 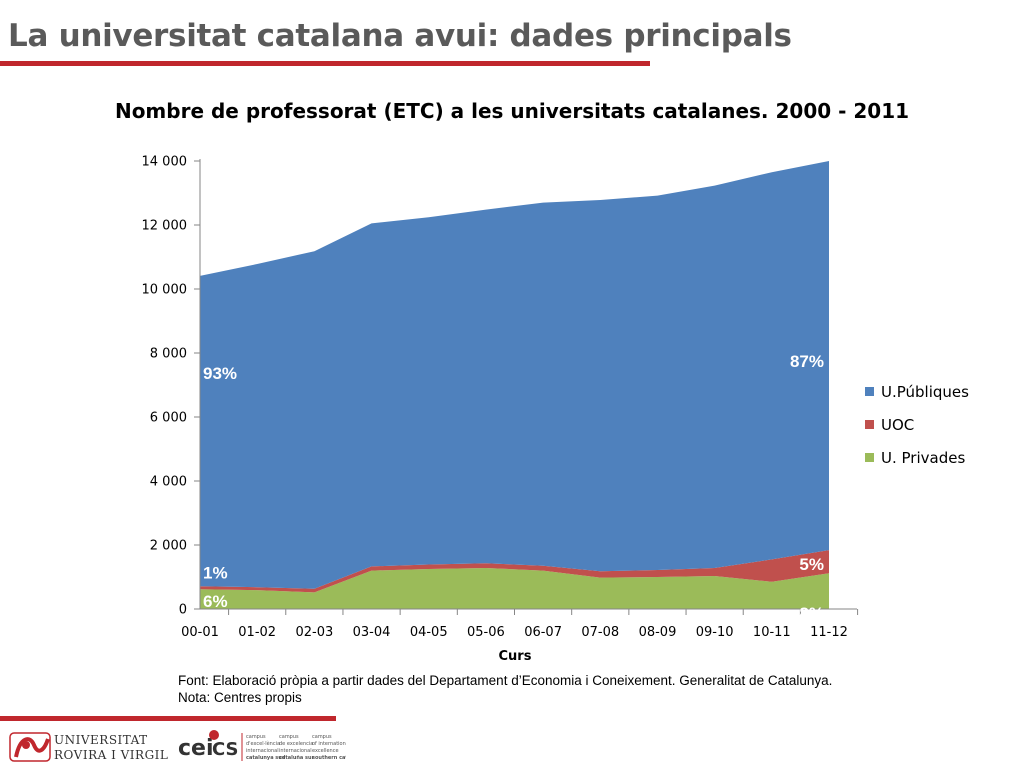 I want to click on cei-cs: CS, so click(x=225, y=749).